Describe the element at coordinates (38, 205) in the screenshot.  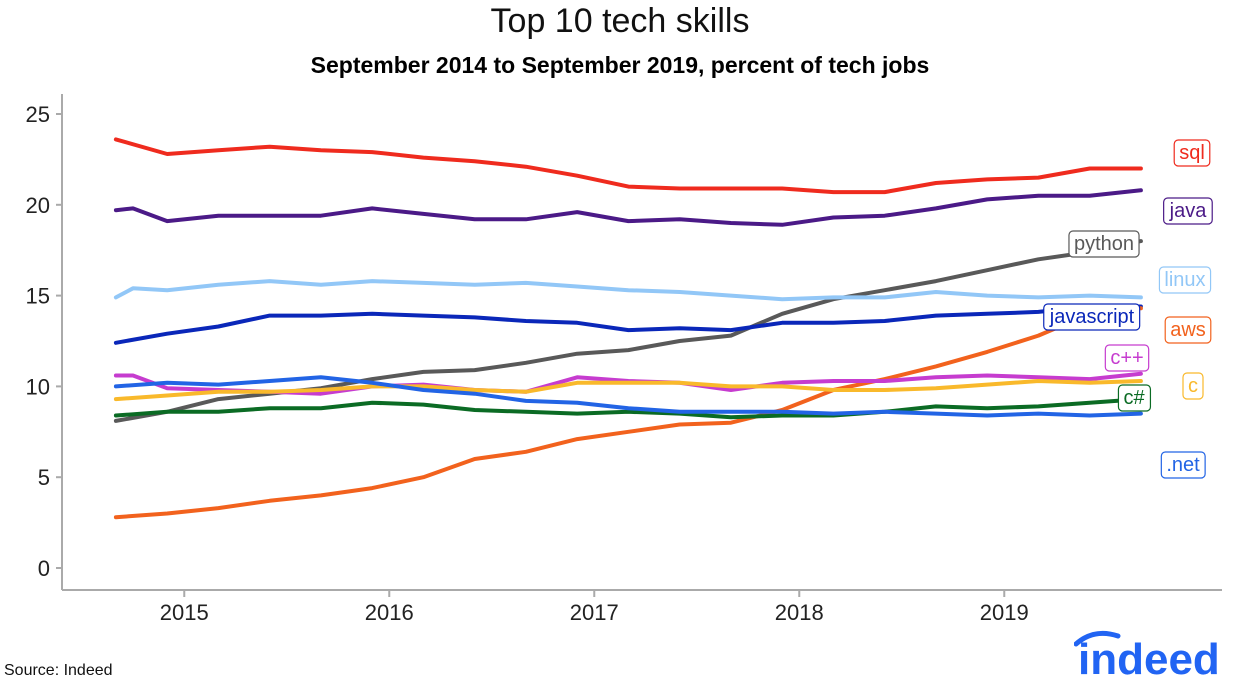
I see `y-tick-label: 20` at that location.